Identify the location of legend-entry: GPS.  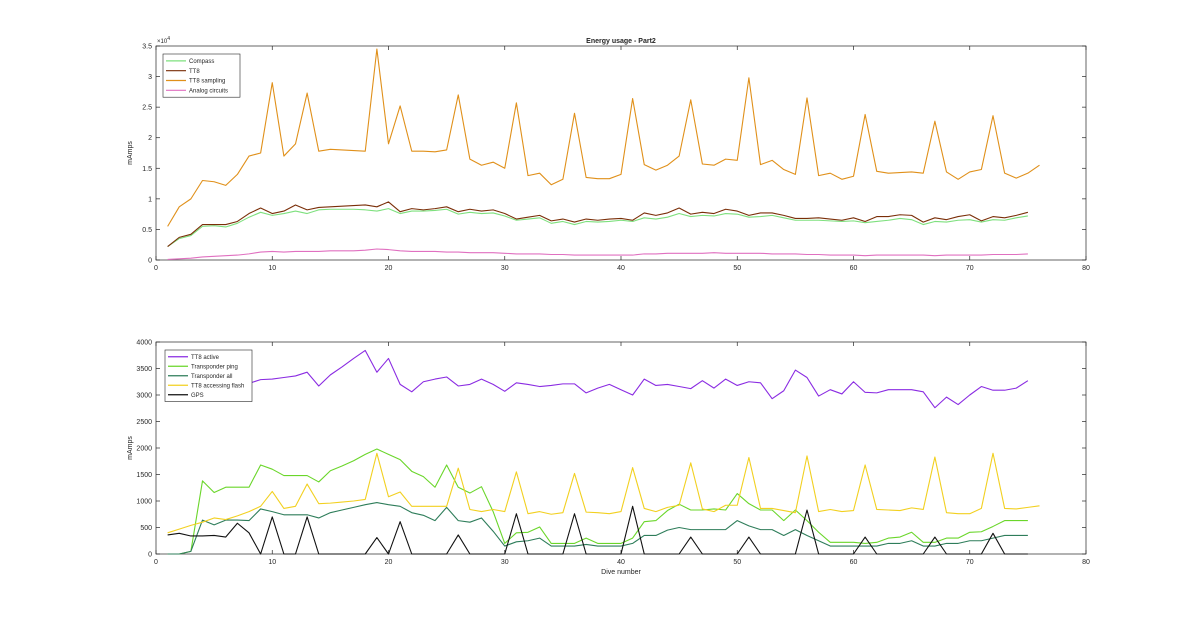
(197, 396).